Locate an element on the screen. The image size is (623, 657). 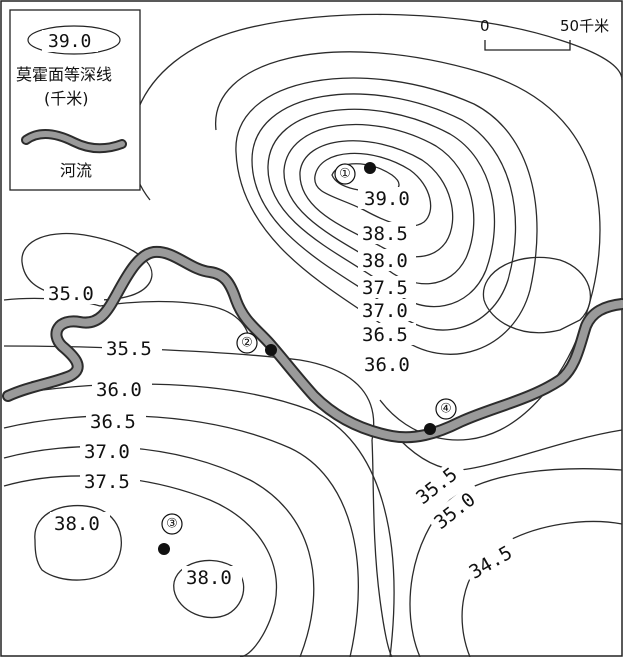
contours-bottom-right is located at coordinates (497, 543).